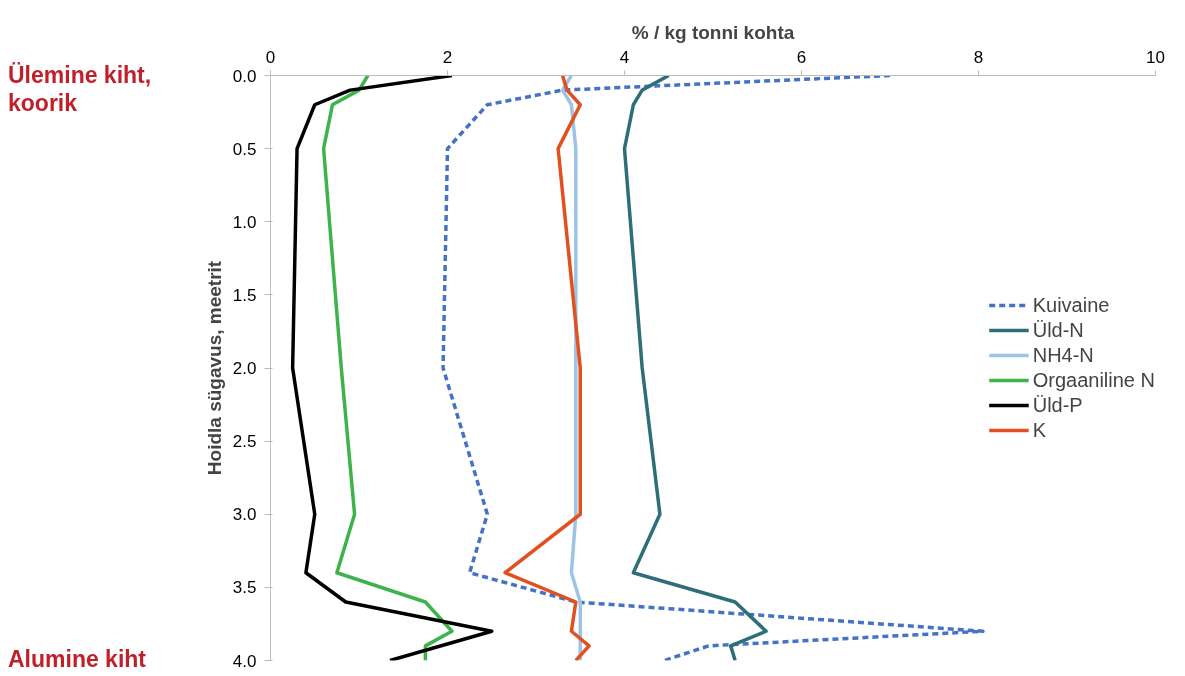 The width and height of the screenshot is (1185, 676). What do you see at coordinates (1093, 380) in the screenshot?
I see `legend-label: Orgaaniline N` at bounding box center [1093, 380].